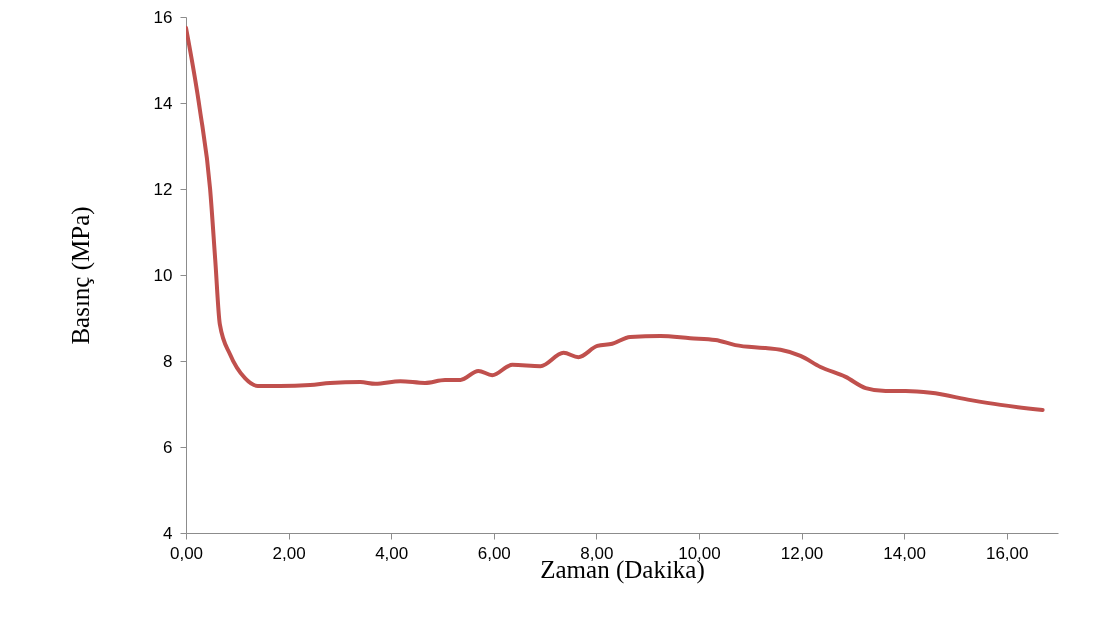 This screenshot has width=1118, height=620. I want to click on y-tick-label: 12, so click(163, 189).